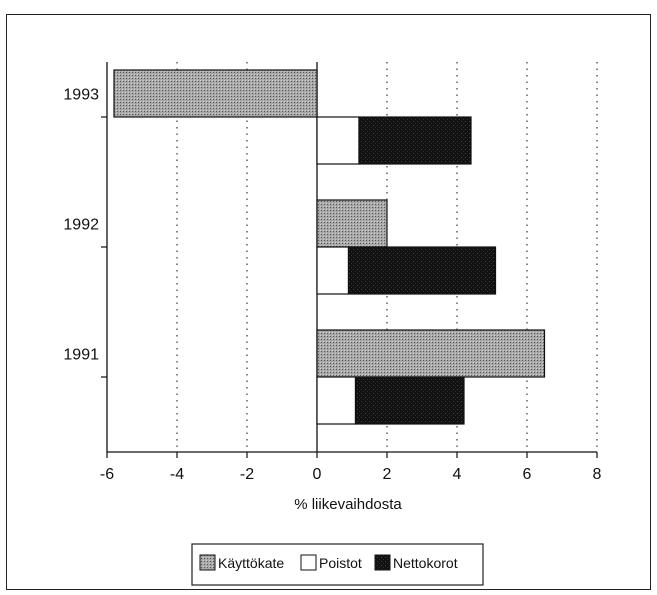 Image resolution: width=657 pixels, height=595 pixels. Describe the element at coordinates (431, 353) in the screenshot. I see `bar-kayttokate-1991` at that location.